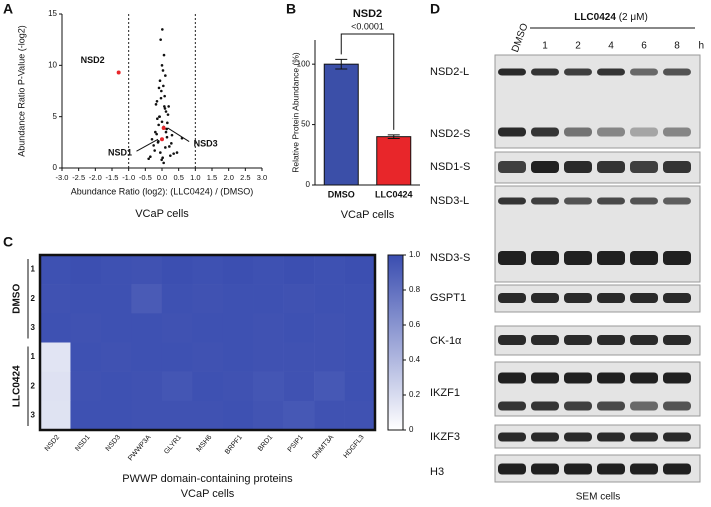 The width and height of the screenshot is (711, 507). What do you see at coordinates (437, 472) in the screenshot?
I see `row-label: H3` at bounding box center [437, 472].